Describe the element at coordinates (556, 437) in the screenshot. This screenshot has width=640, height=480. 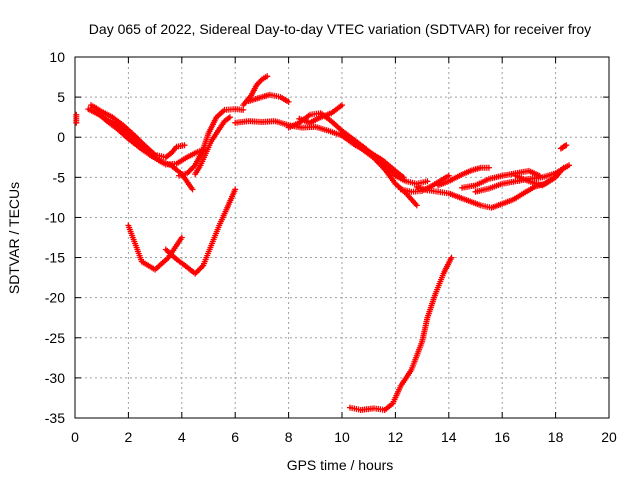
I see `x-tick-label: 18` at that location.